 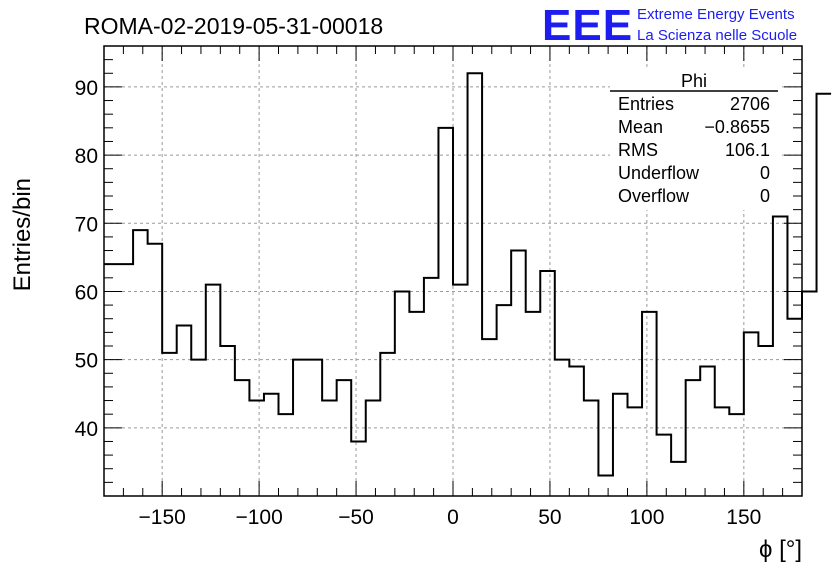 I want to click on x-tick-label: 150, so click(x=743, y=517).